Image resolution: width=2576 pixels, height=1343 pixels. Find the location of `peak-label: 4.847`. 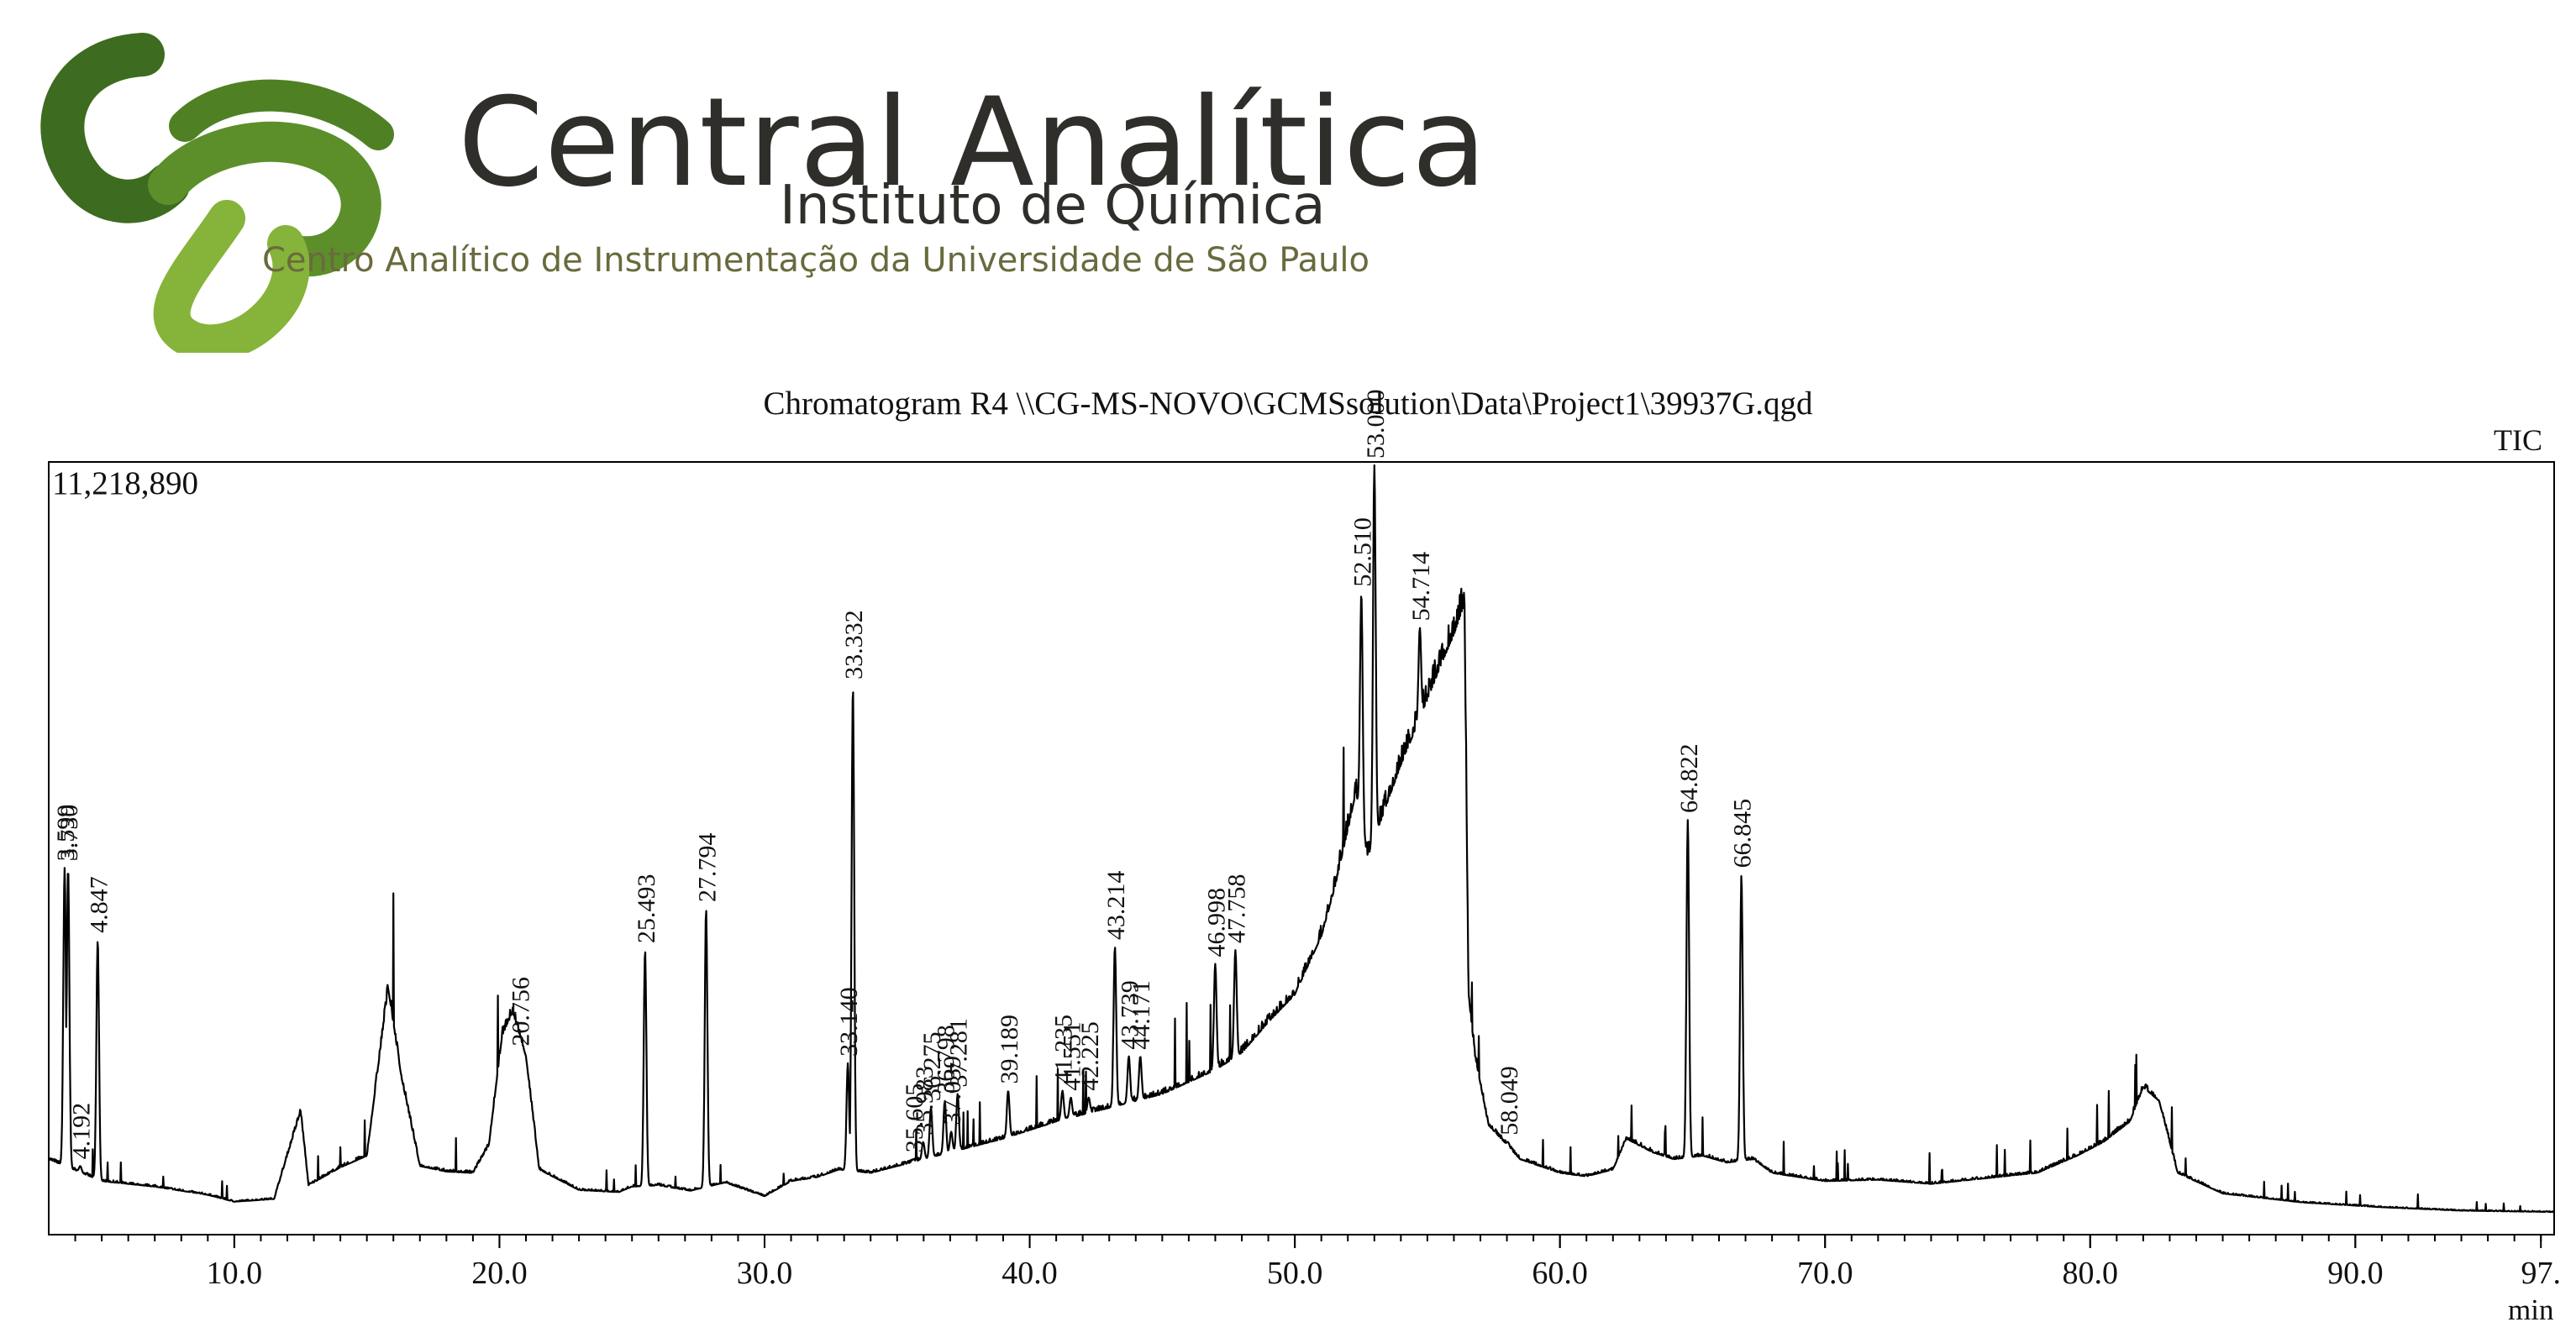

peak-label: 4.847 is located at coordinates (99, 904).